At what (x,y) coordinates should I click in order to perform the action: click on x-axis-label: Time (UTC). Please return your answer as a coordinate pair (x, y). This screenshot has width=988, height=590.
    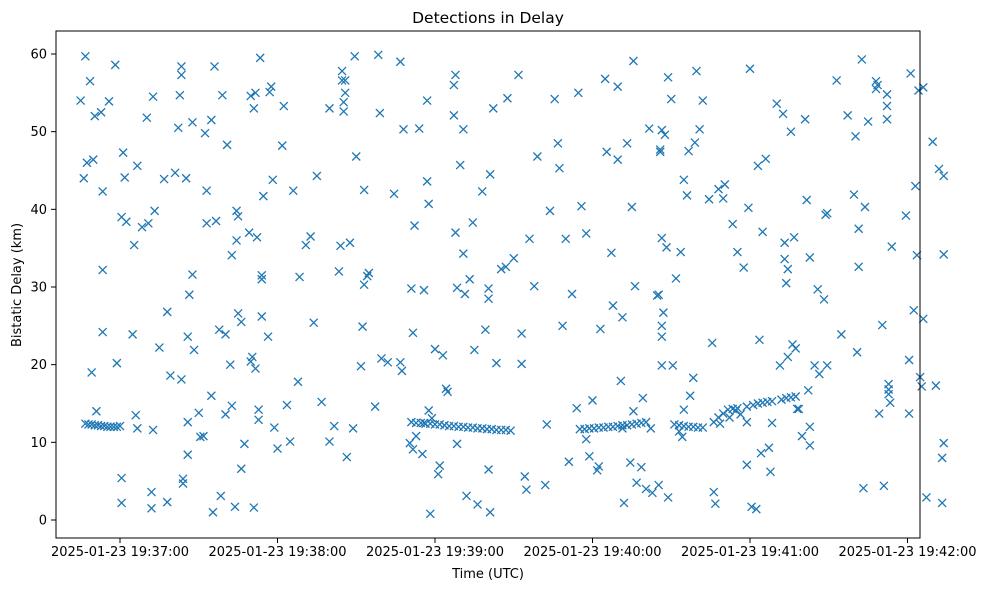
    Looking at the image, I should click on (487, 574).